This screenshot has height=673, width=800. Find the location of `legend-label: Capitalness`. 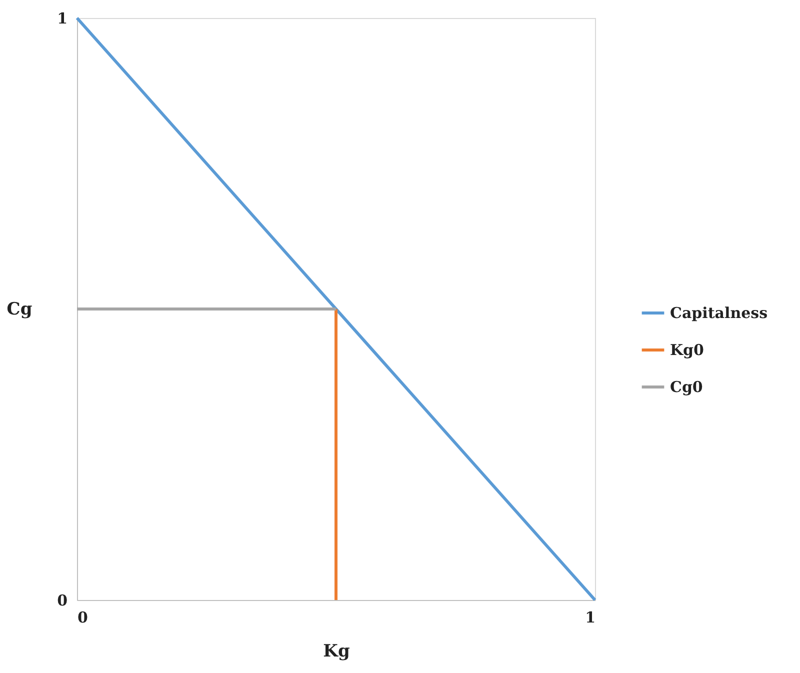

legend-label: Capitalness is located at coordinates (719, 313).